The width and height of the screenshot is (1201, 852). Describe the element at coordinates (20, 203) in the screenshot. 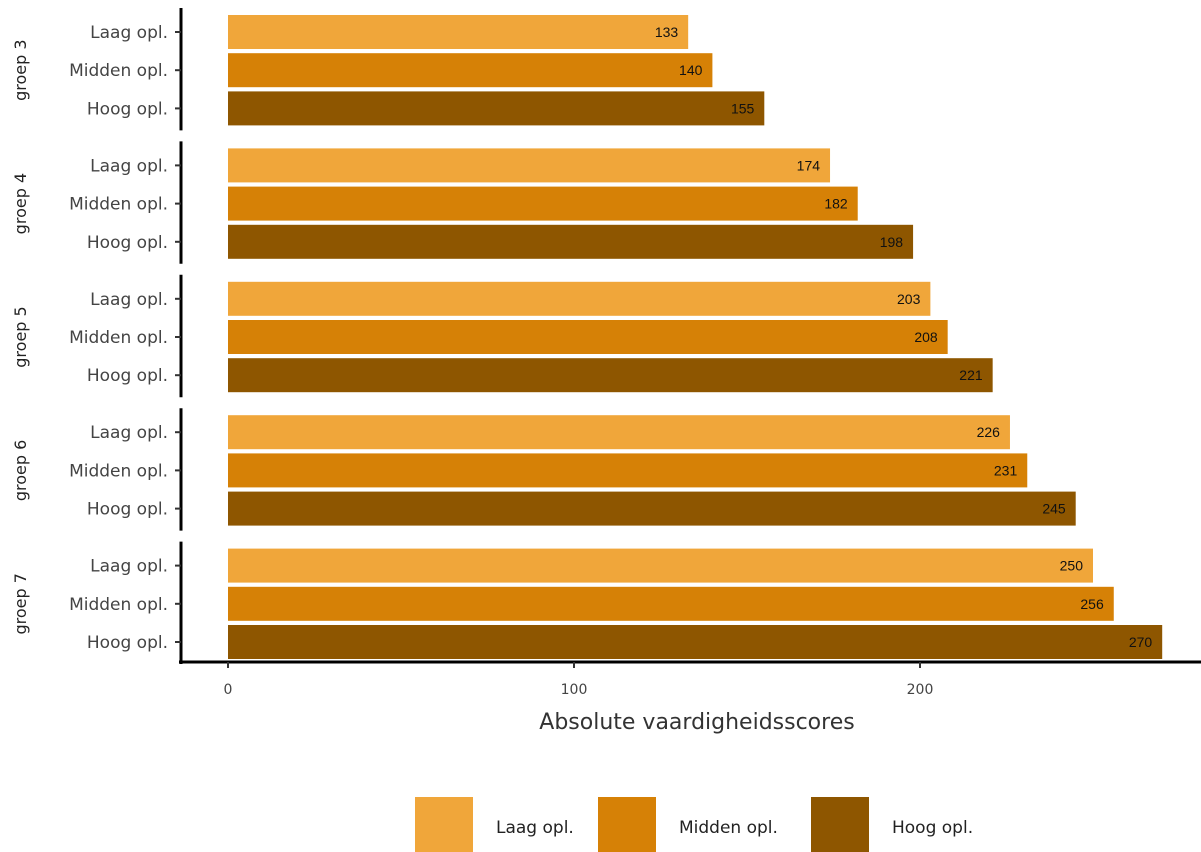

I see `group-label: groep 4` at that location.